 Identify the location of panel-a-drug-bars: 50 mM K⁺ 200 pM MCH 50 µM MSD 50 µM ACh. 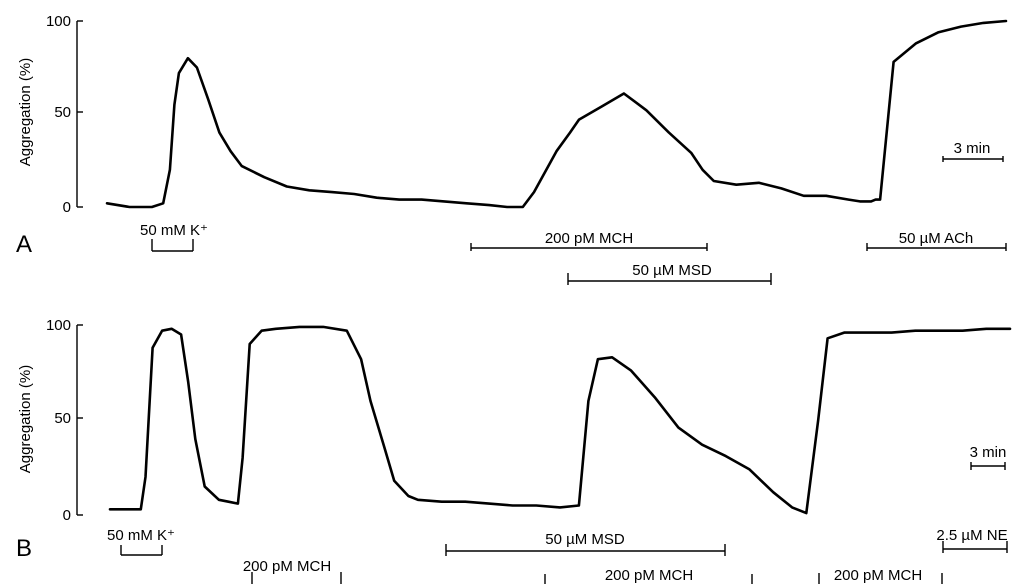
(573, 253).